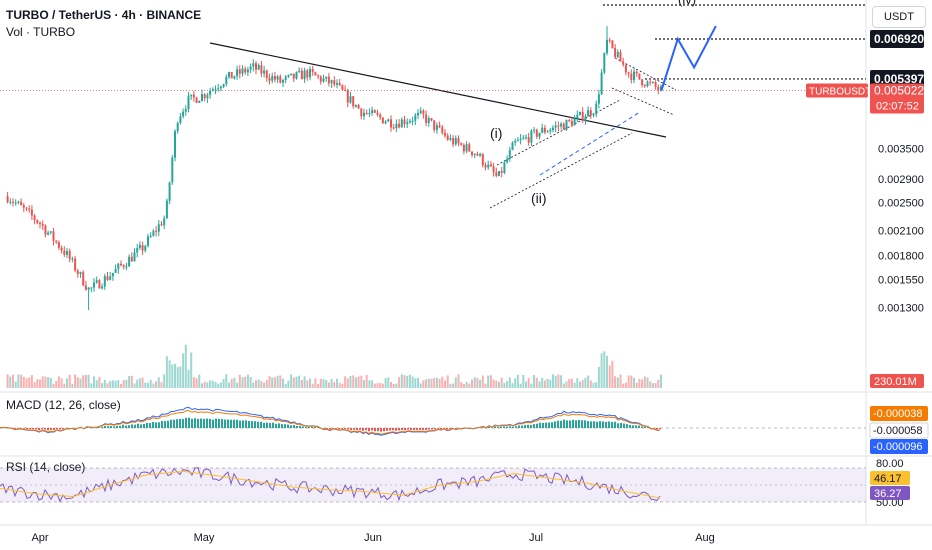 This screenshot has width=932, height=550. What do you see at coordinates (897, 39) in the screenshot?
I see `price-label-highlight` at bounding box center [897, 39].